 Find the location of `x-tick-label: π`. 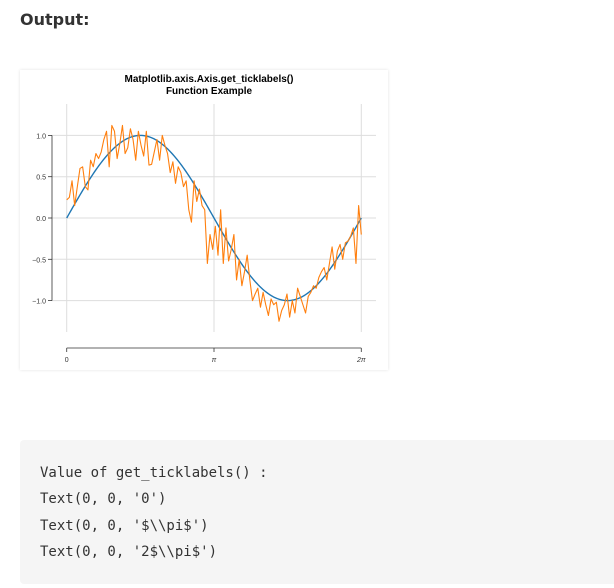

x-tick-label: π is located at coordinates (214, 360).